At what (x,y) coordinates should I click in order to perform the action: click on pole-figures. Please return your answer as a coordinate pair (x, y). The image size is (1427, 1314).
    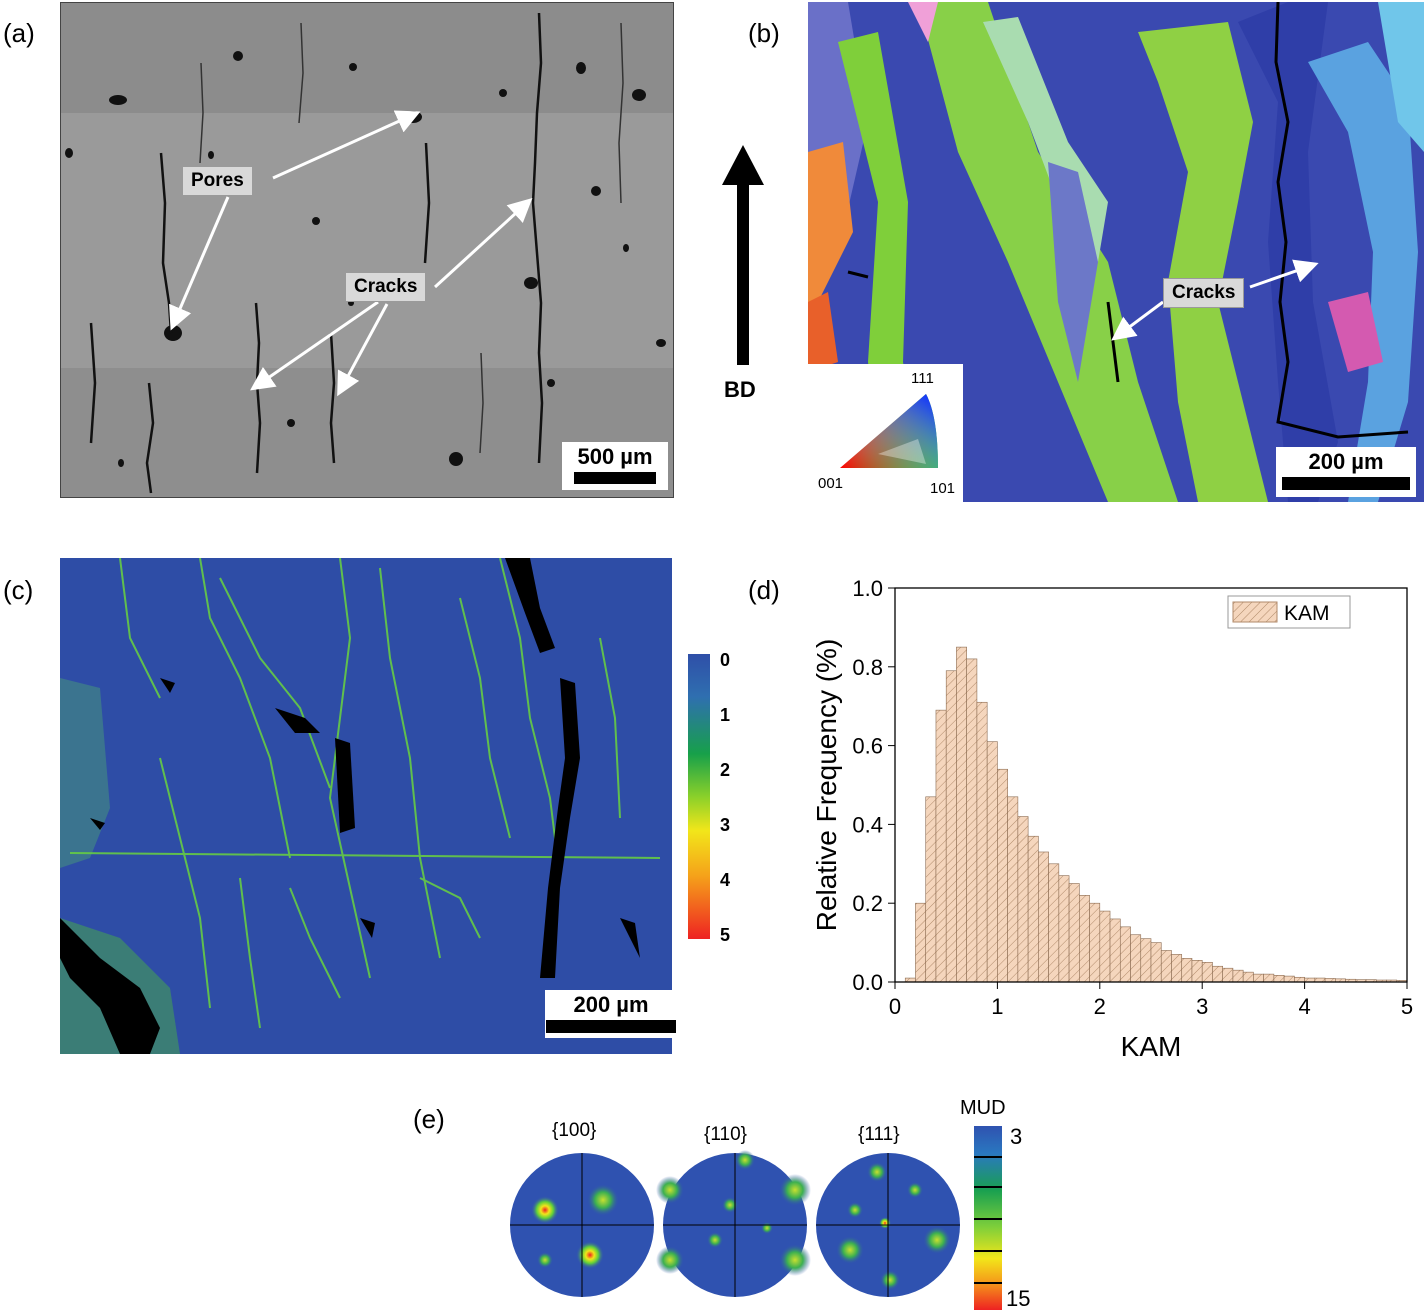
    Looking at the image, I should click on (735, 1223).